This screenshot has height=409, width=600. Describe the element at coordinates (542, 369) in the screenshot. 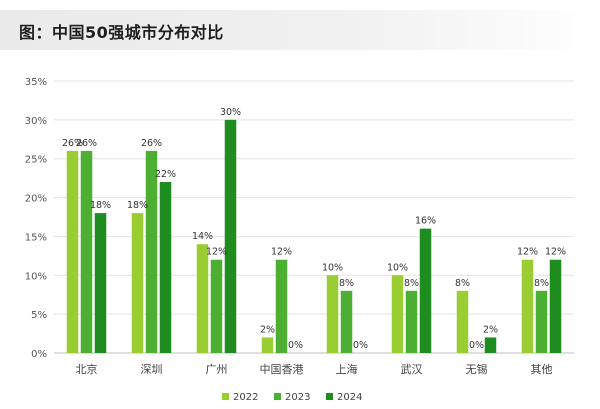

I see `x-tick-label: 其他` at that location.